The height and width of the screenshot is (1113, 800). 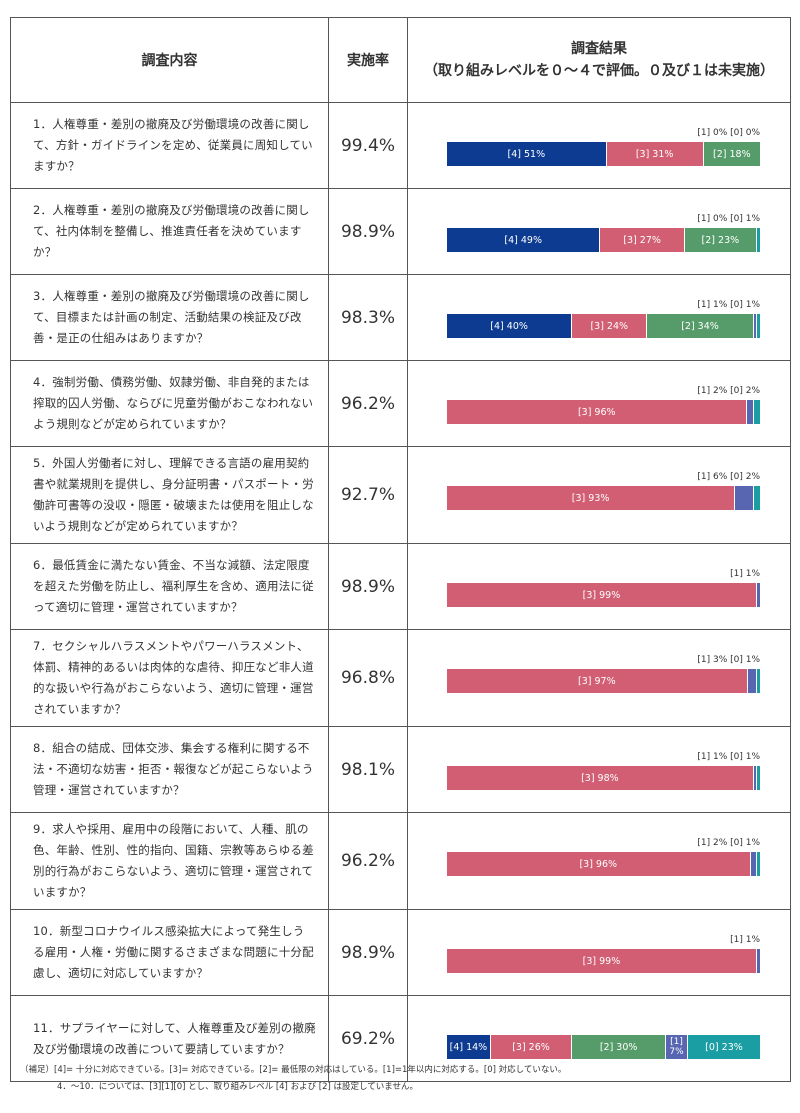 I want to click on stacked-bar-group: [1] 0% [0] 0% [4] 51% [3] 31% [2] 18%, so click(x=603, y=146).